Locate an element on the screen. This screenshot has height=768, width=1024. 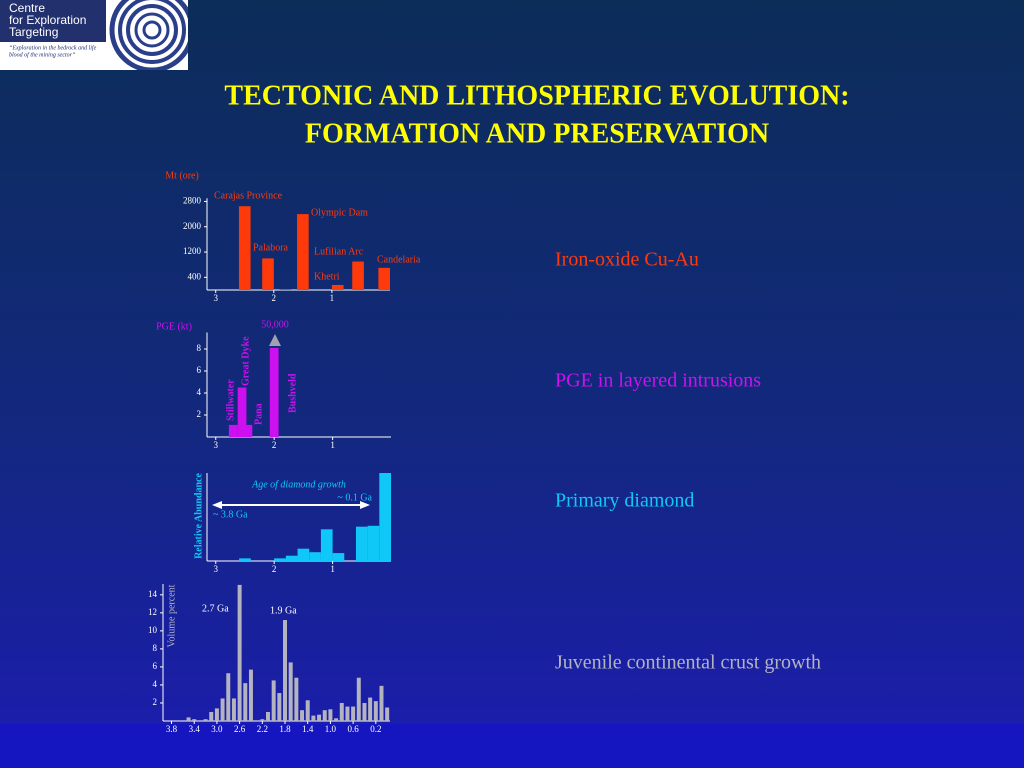
slide-title: TECTONIC AND LITHOSPHERIC EVOLUTION: is located at coordinates (536, 95).